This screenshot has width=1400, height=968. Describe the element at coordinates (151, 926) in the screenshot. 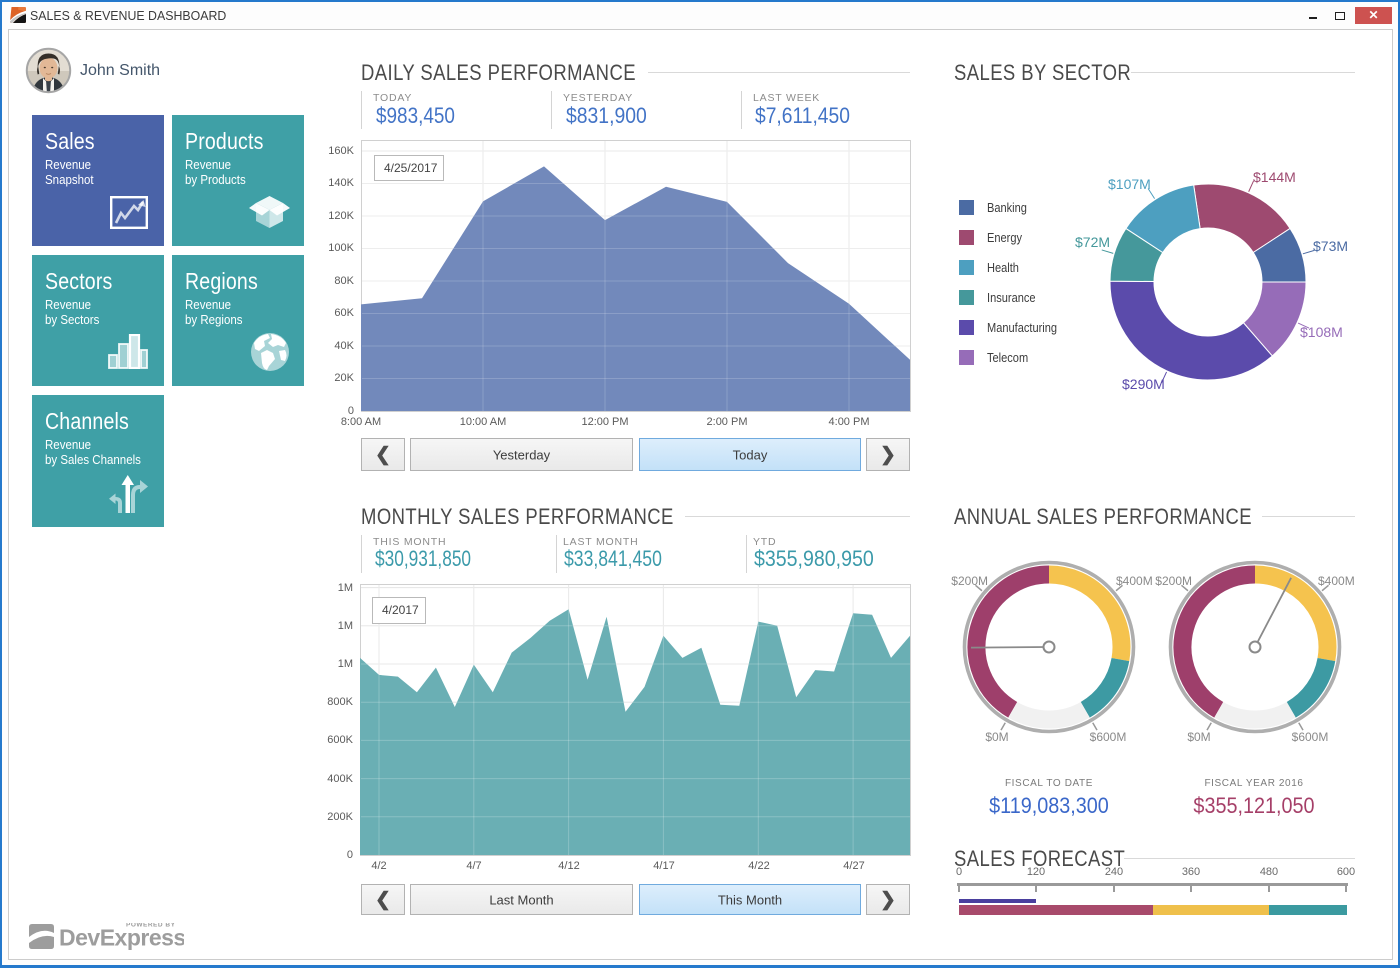

I see `svg-text: POWERED BY` at that location.